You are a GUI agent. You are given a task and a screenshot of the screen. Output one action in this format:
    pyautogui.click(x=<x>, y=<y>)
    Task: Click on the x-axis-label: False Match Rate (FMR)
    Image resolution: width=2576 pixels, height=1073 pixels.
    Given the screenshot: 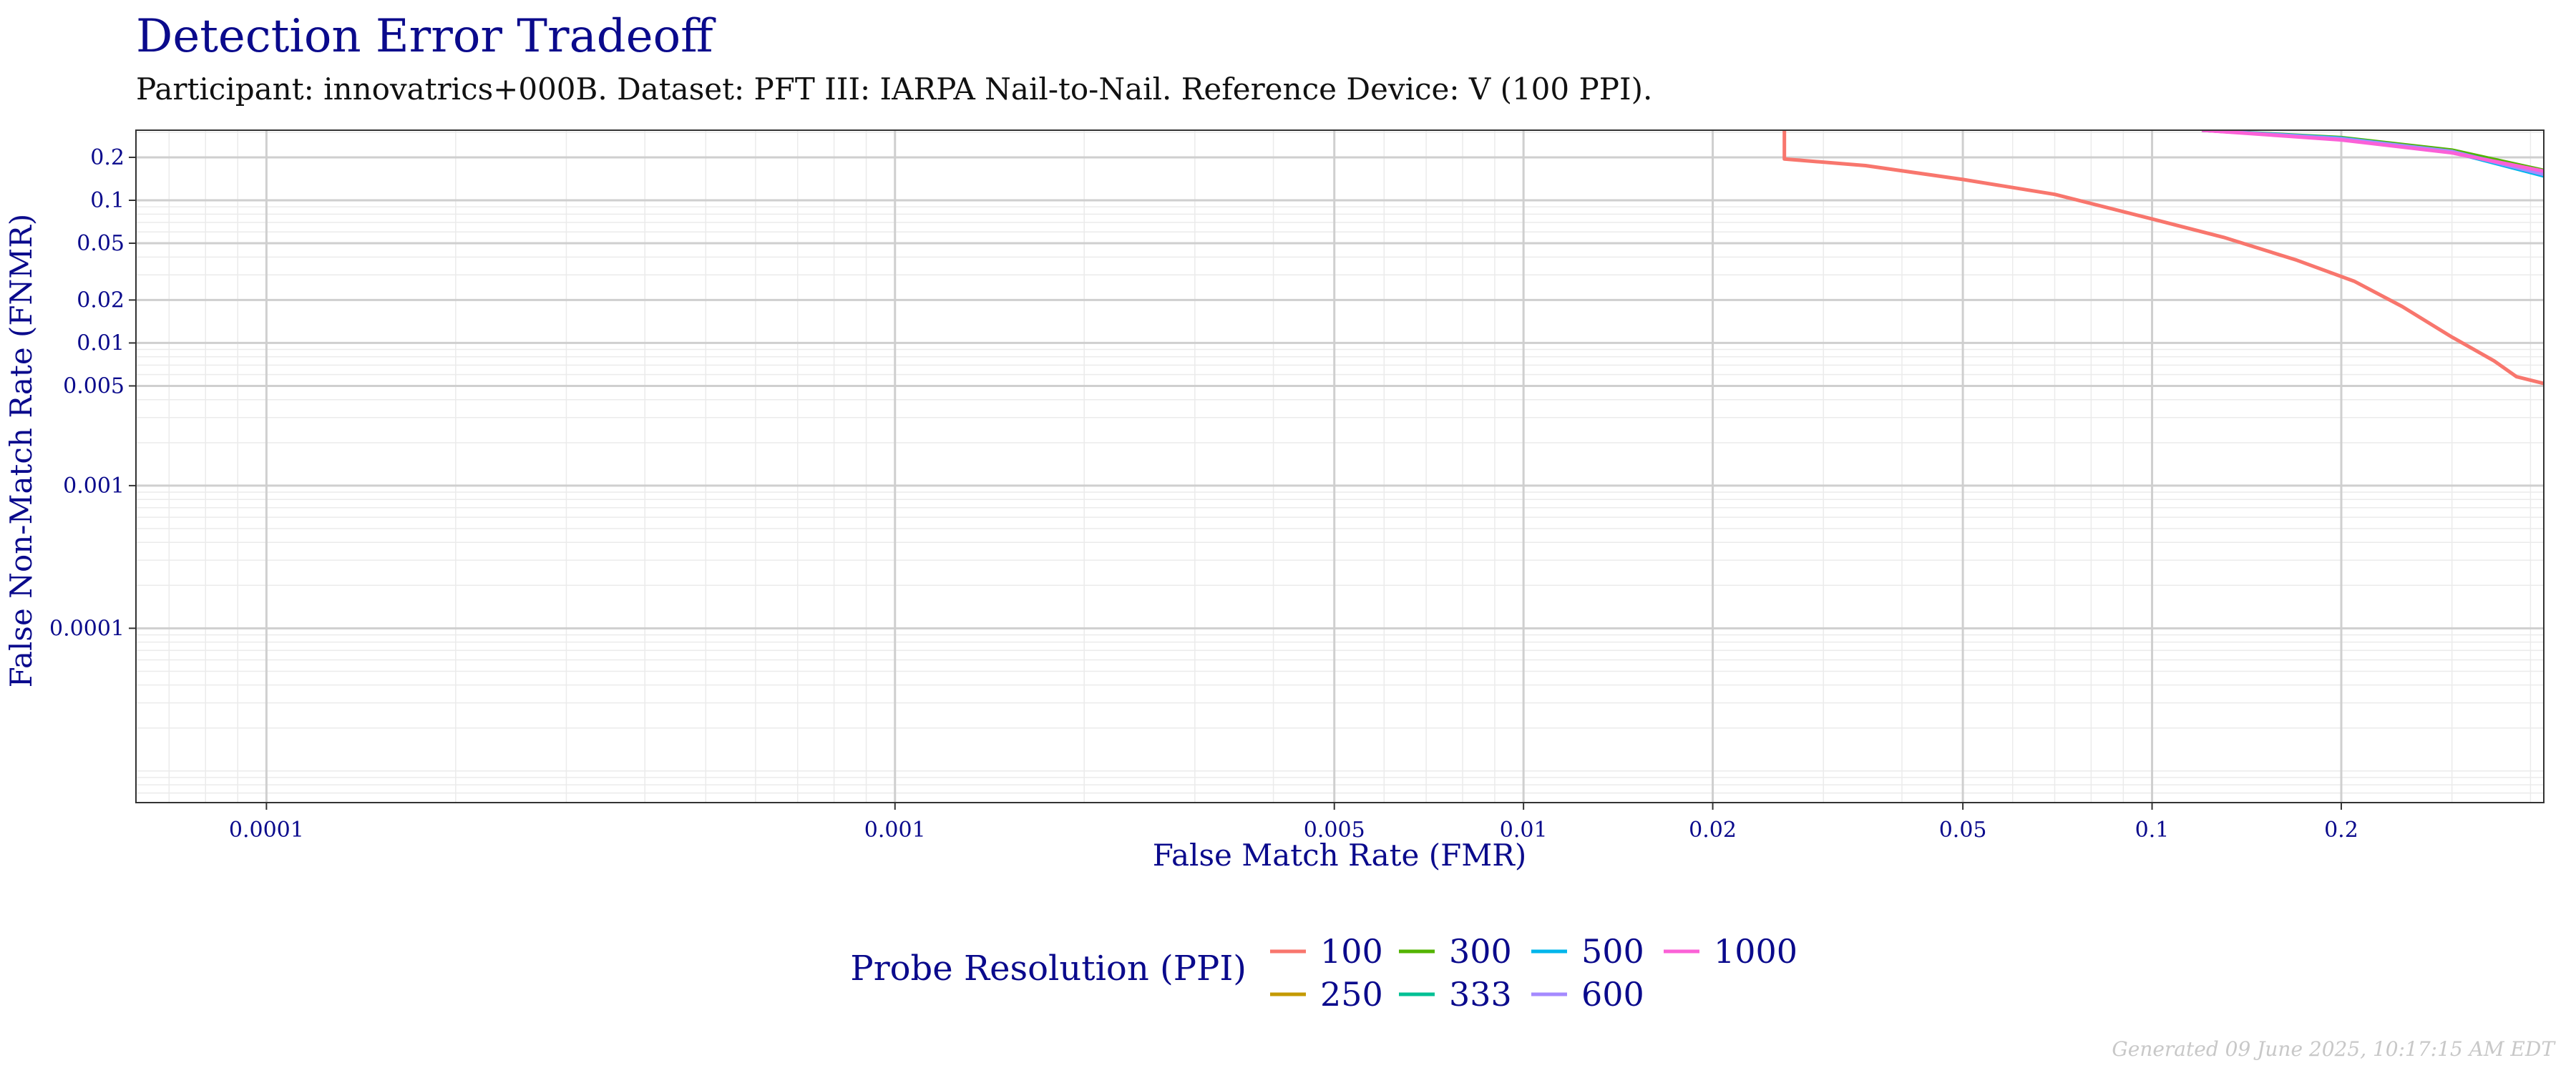 What is the action you would take?
    pyautogui.click(x=1340, y=855)
    